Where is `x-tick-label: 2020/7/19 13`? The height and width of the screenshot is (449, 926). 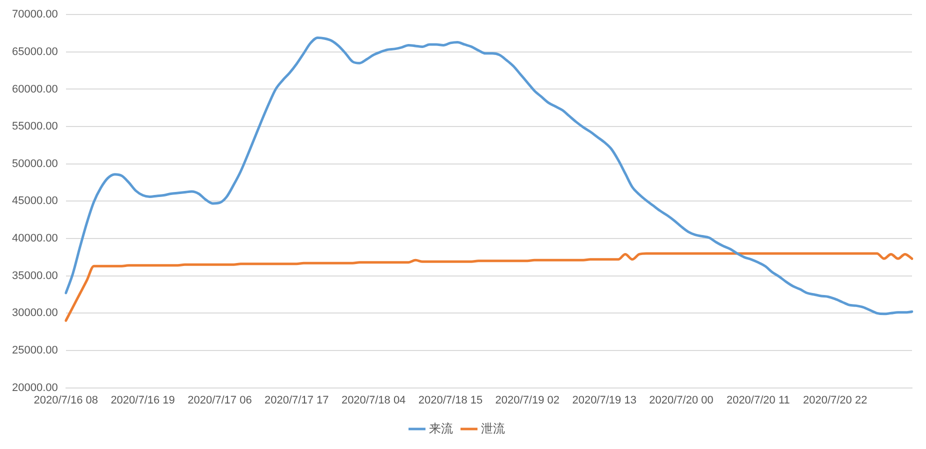 x-tick-label: 2020/7/19 13 is located at coordinates (604, 400).